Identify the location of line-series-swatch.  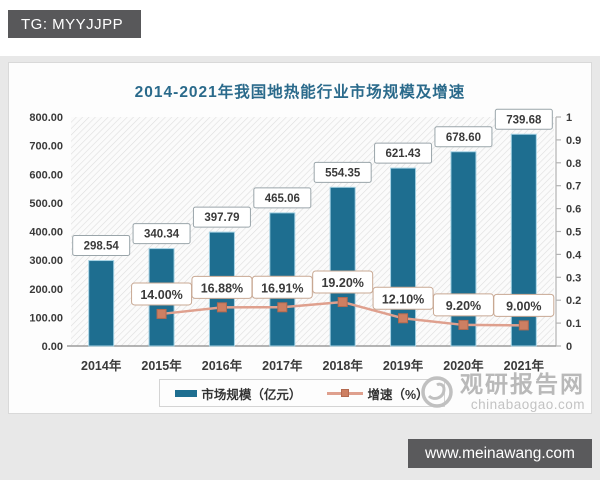
(345, 393).